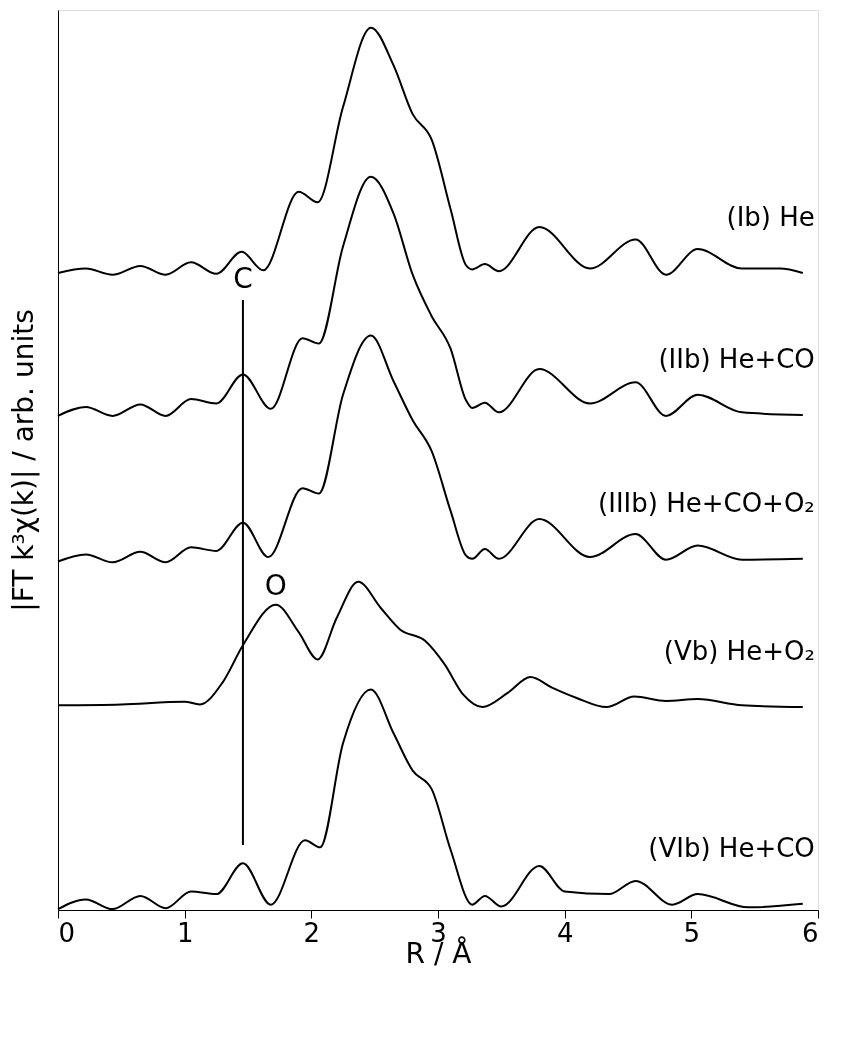 The image size is (868, 1063). What do you see at coordinates (706, 502) in the screenshot?
I see `series-label: (IIIb) He+CO+O₂` at bounding box center [706, 502].